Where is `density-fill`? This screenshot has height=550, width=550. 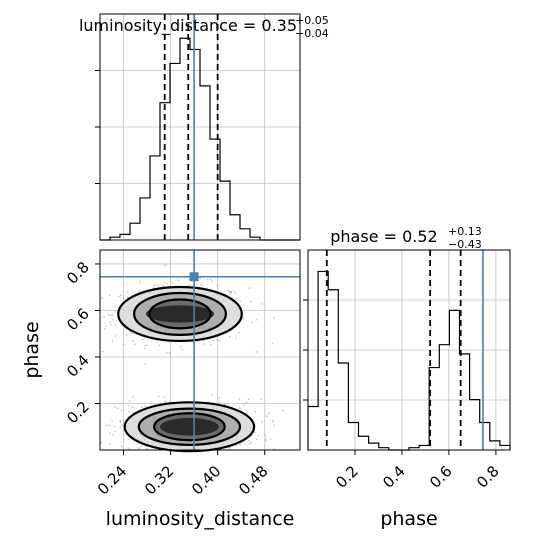
density-fill is located at coordinates (180, 314).